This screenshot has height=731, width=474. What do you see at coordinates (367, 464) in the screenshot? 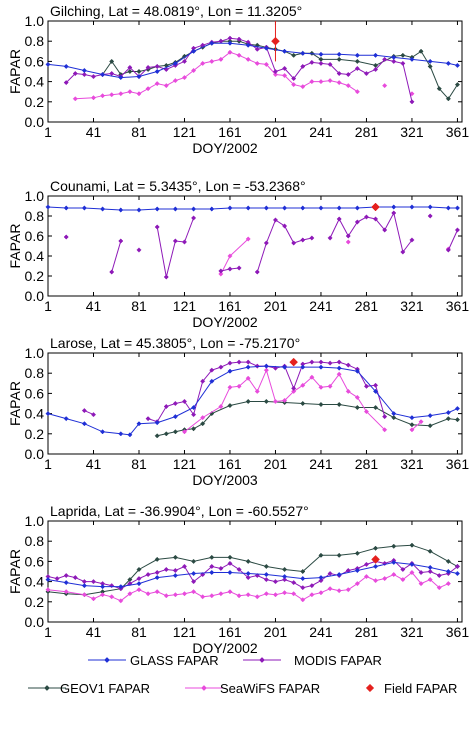
I see `x-tick-label: 281` at bounding box center [367, 464].